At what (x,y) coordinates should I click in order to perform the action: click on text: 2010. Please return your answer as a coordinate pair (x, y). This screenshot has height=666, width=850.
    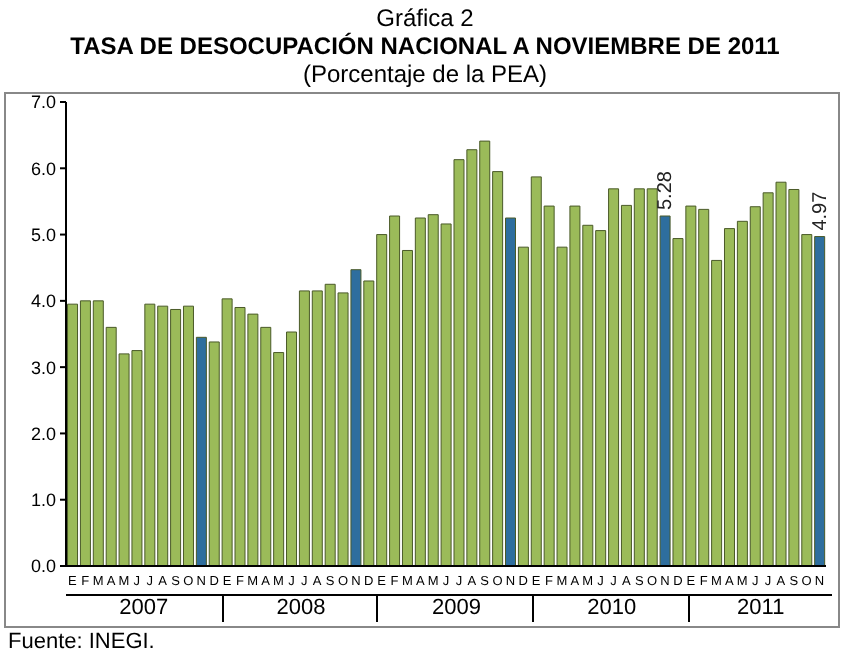
    Looking at the image, I should click on (611, 608).